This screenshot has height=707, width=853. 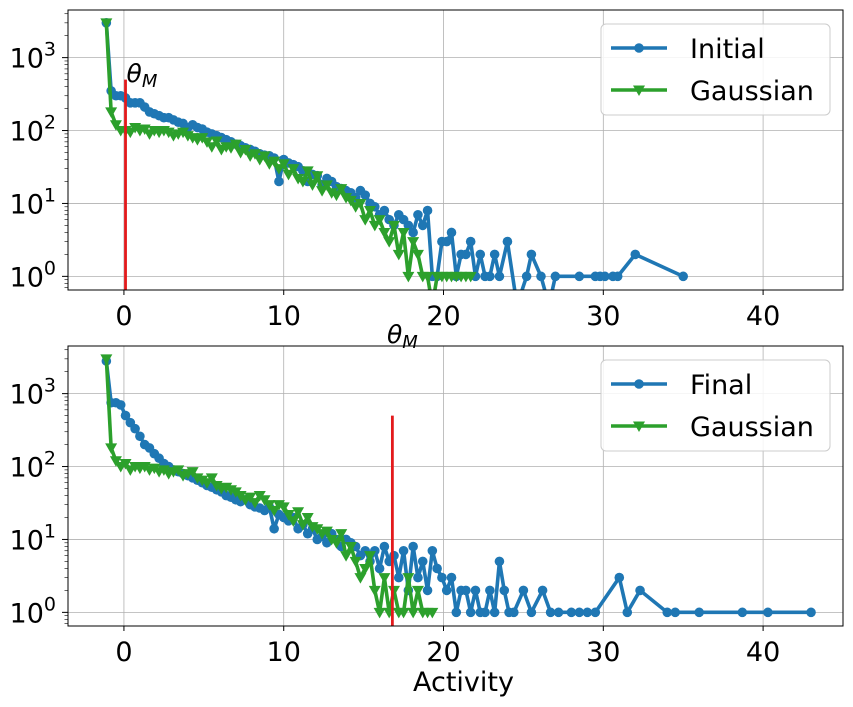 What do you see at coordinates (33, 611) in the screenshot?
I see `y-tick-label: 10⁰` at bounding box center [33, 611].